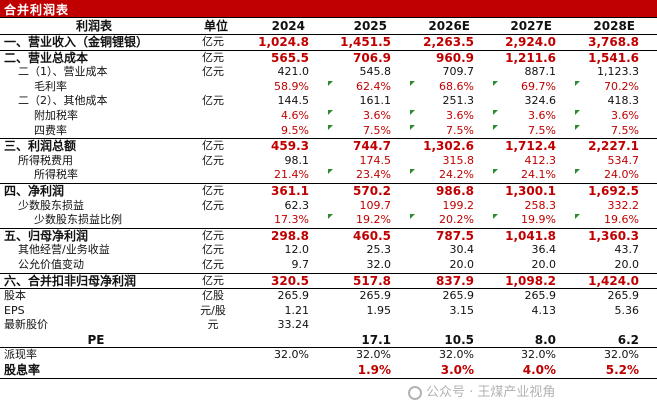 This screenshot has width=657, height=419. What do you see at coordinates (533, 235) in the screenshot?
I see `cell-value: 1,041.8` at bounding box center [533, 235].